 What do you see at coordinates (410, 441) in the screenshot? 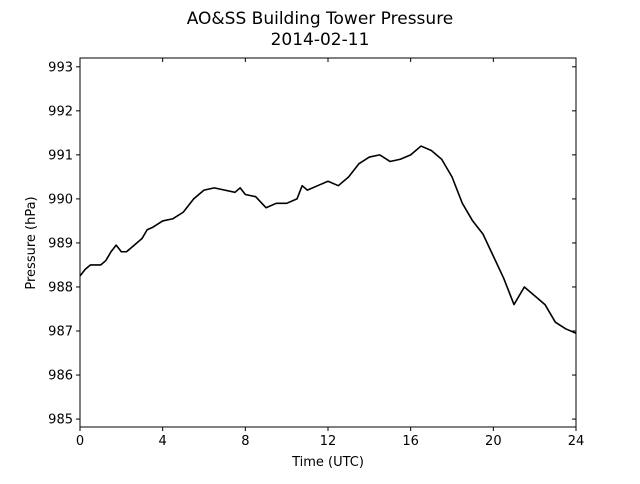
I see `x-tick-label: 16` at bounding box center [410, 441].